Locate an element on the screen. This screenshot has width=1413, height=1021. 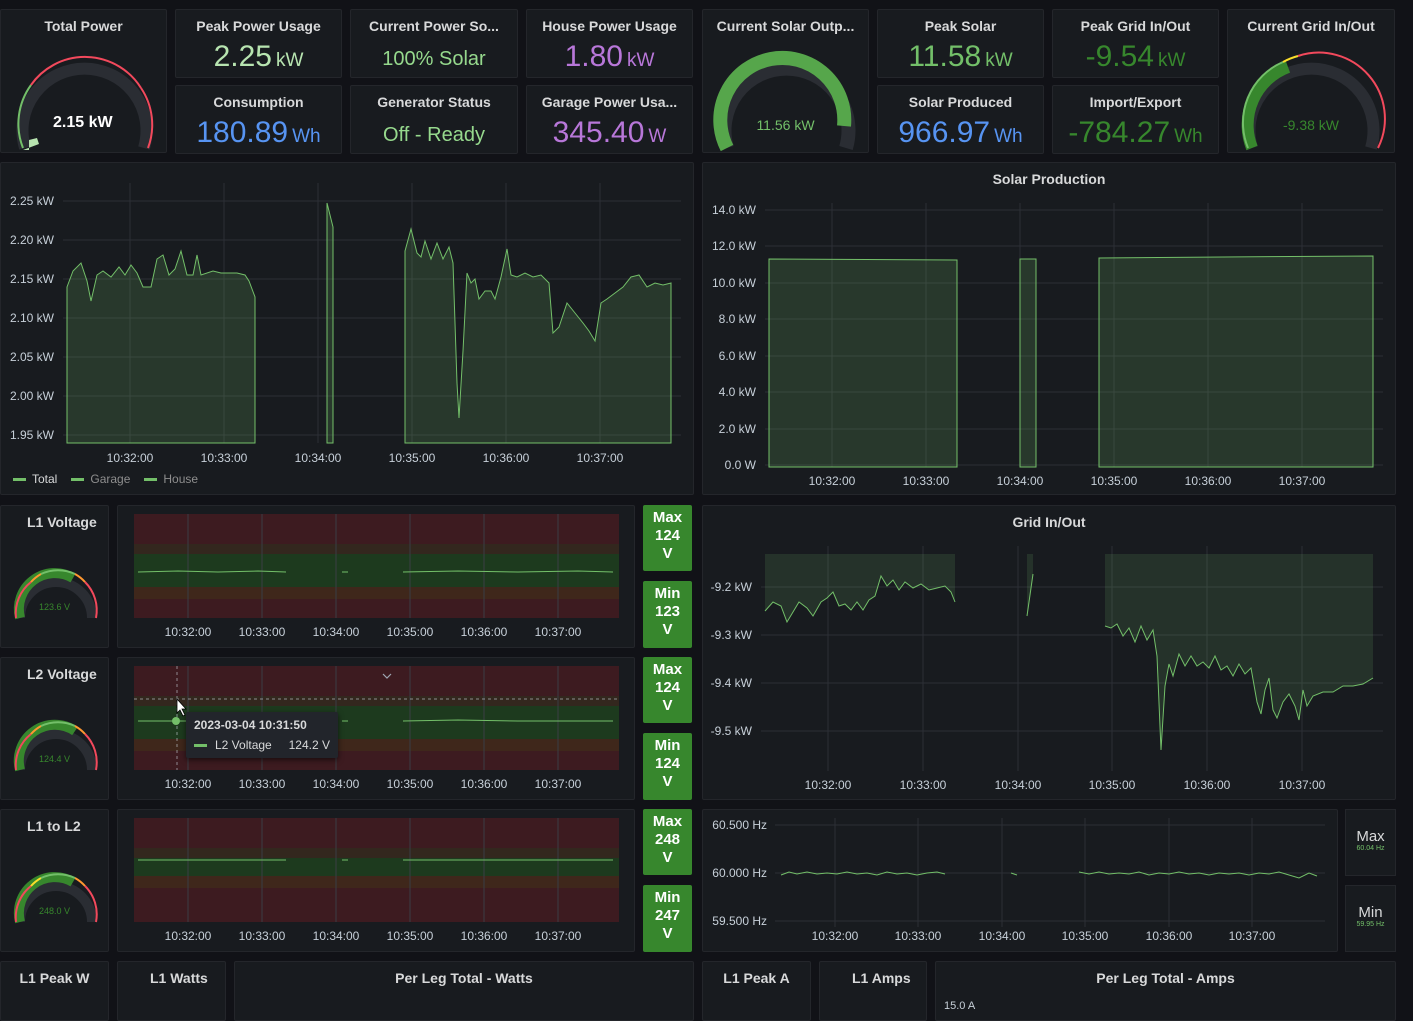
peak-grid-panel: Peak Grid In/Out -9.54 kW is located at coordinates (1135, 43).